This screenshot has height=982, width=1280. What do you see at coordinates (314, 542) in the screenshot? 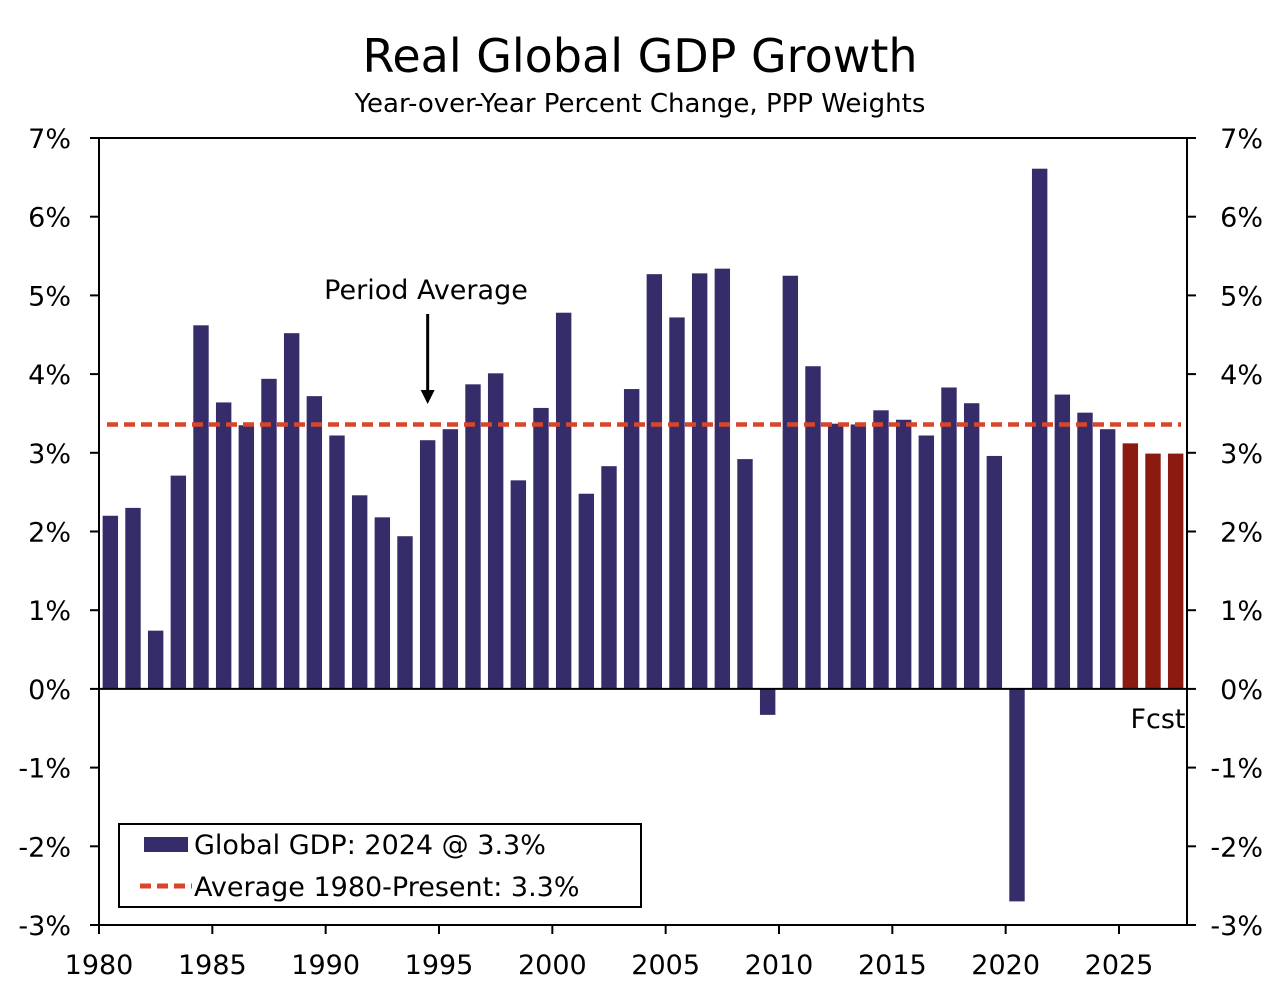
I see `bar-1989` at bounding box center [314, 542].